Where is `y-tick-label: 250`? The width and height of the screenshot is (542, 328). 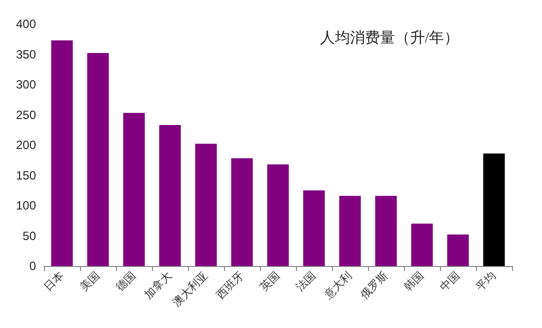
y-tick-label: 250 is located at coordinates (26, 115).